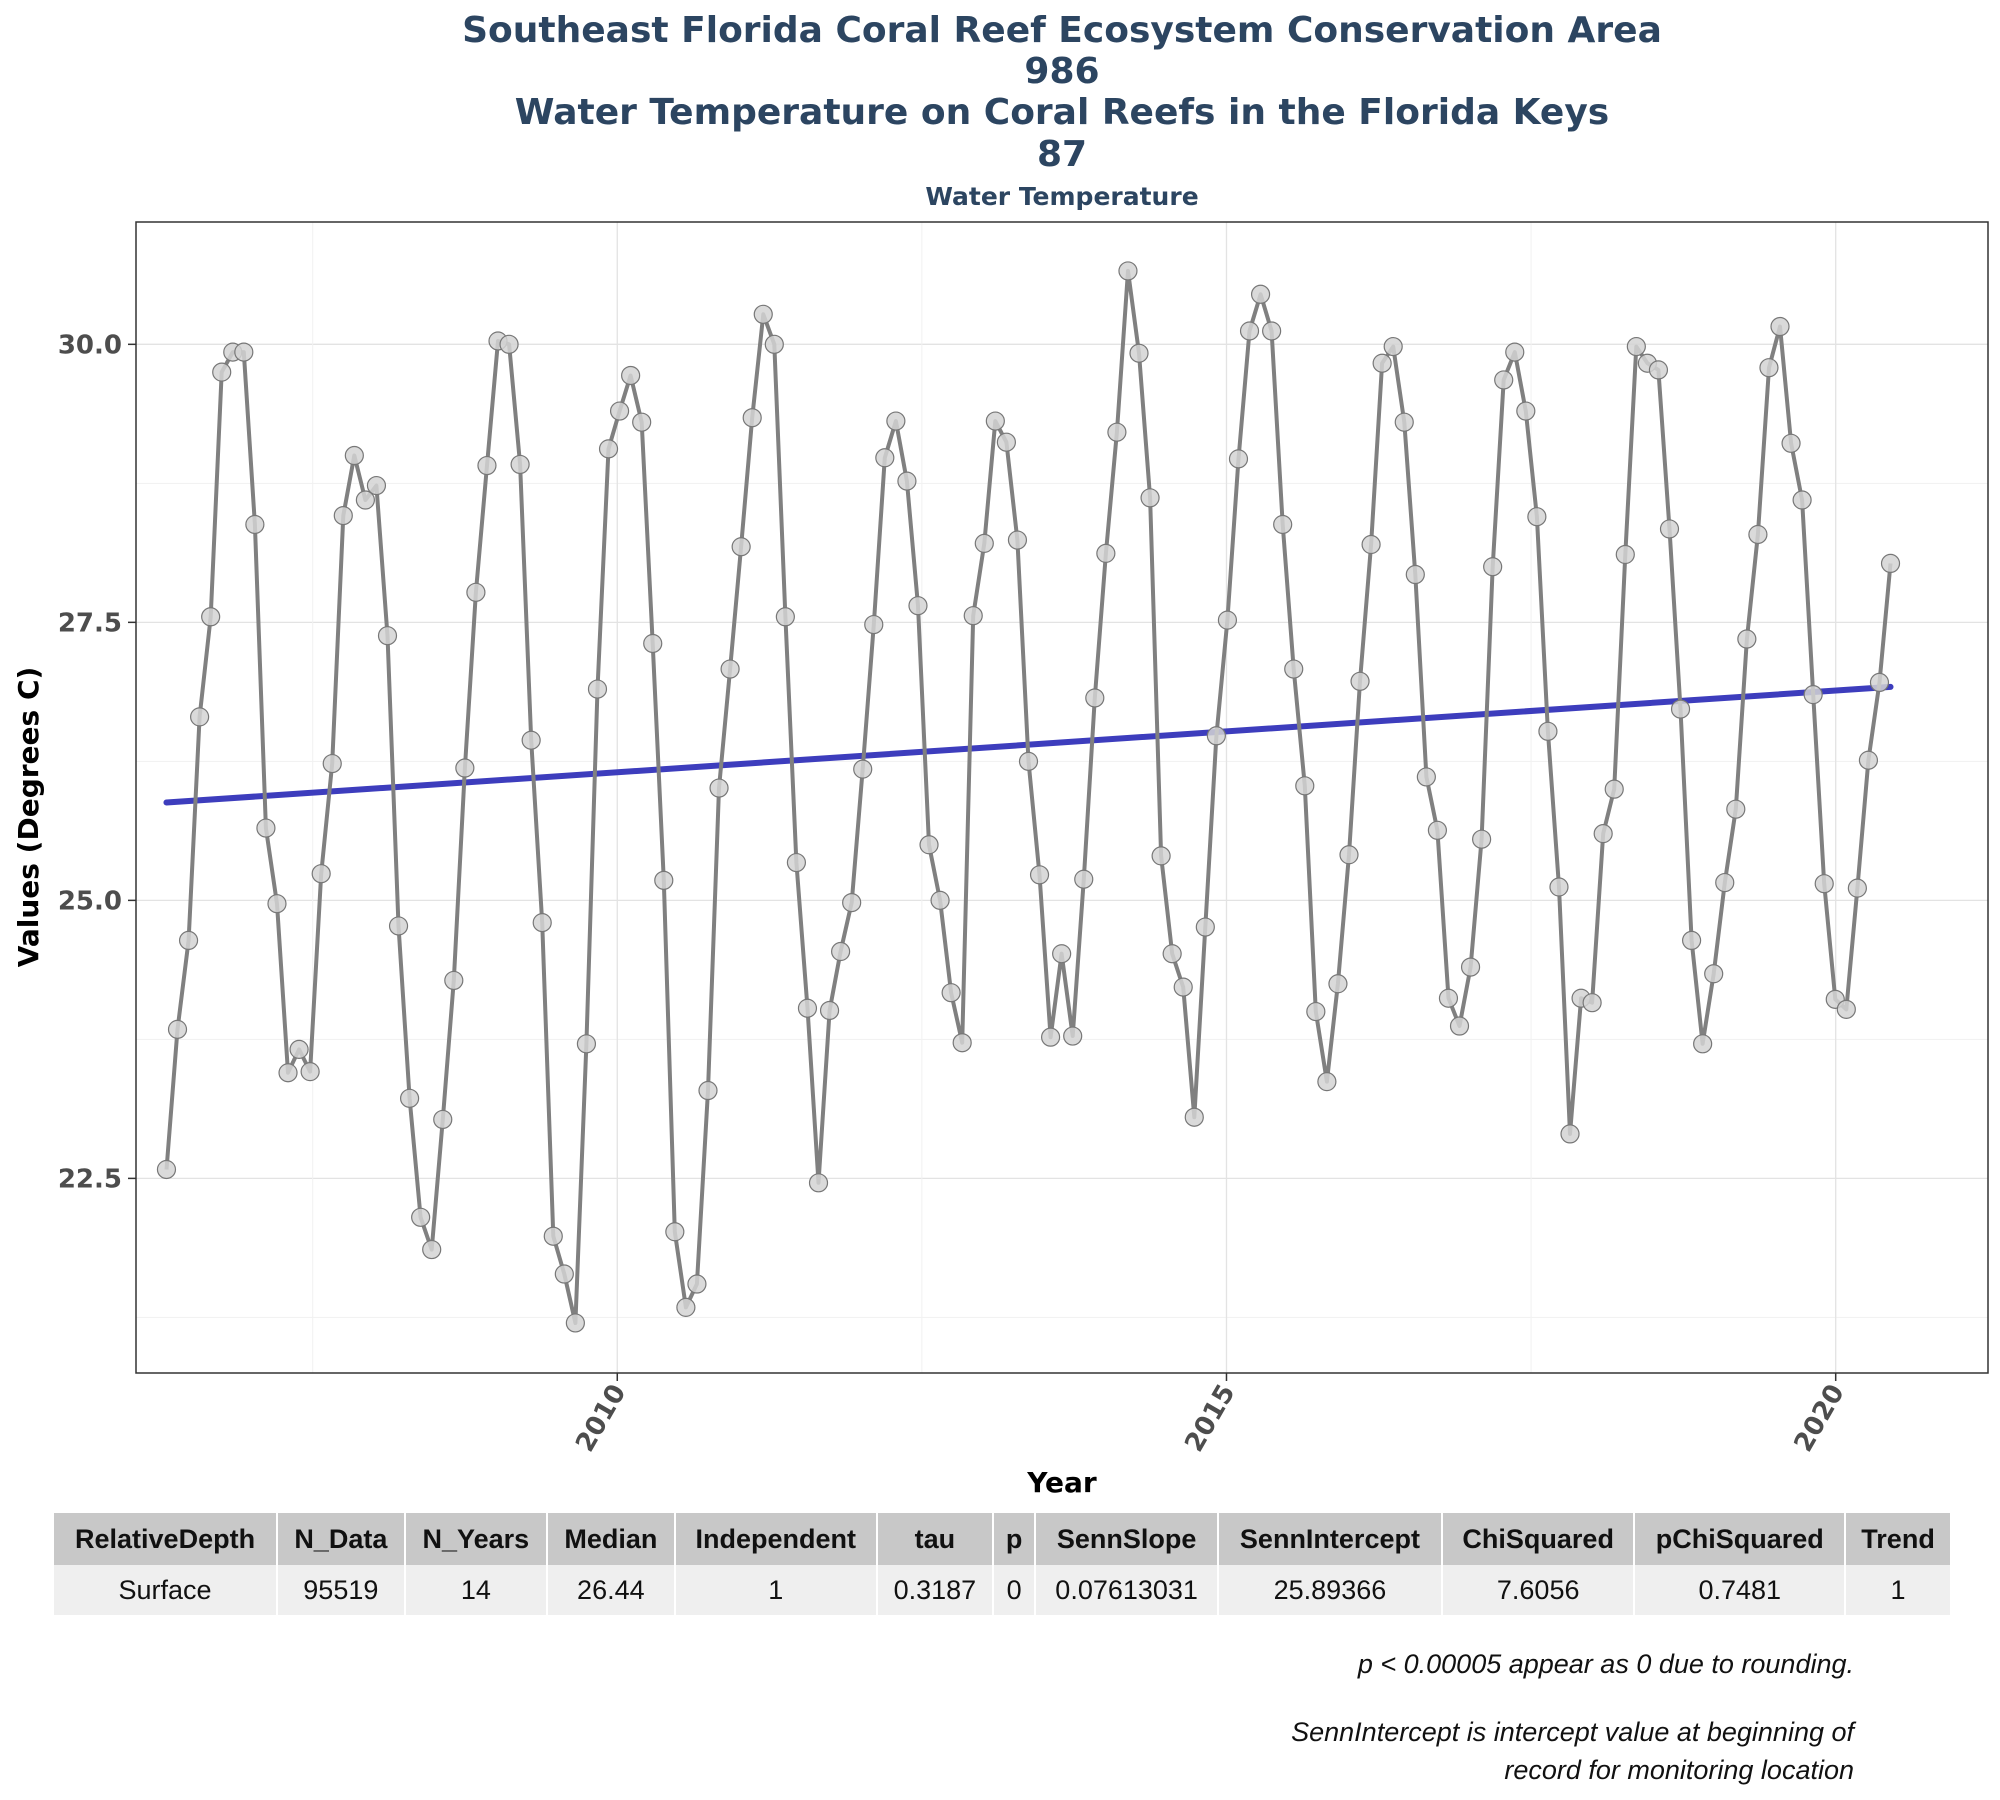 The image size is (2000, 1800). Describe the element at coordinates (97, 762) in the screenshot. I see `y-axis: 22.5 25.0 27.5 30.0` at that location.